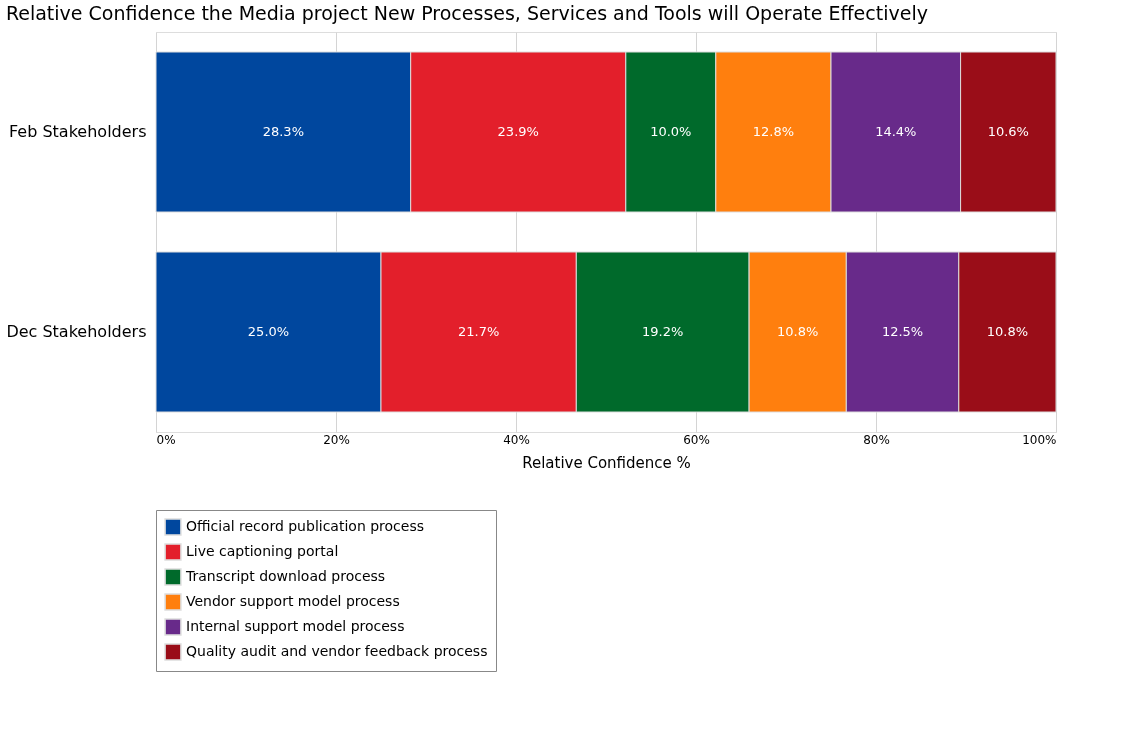 The image size is (1147, 738). I want to click on x-tick-label: 20%, so click(336, 439).